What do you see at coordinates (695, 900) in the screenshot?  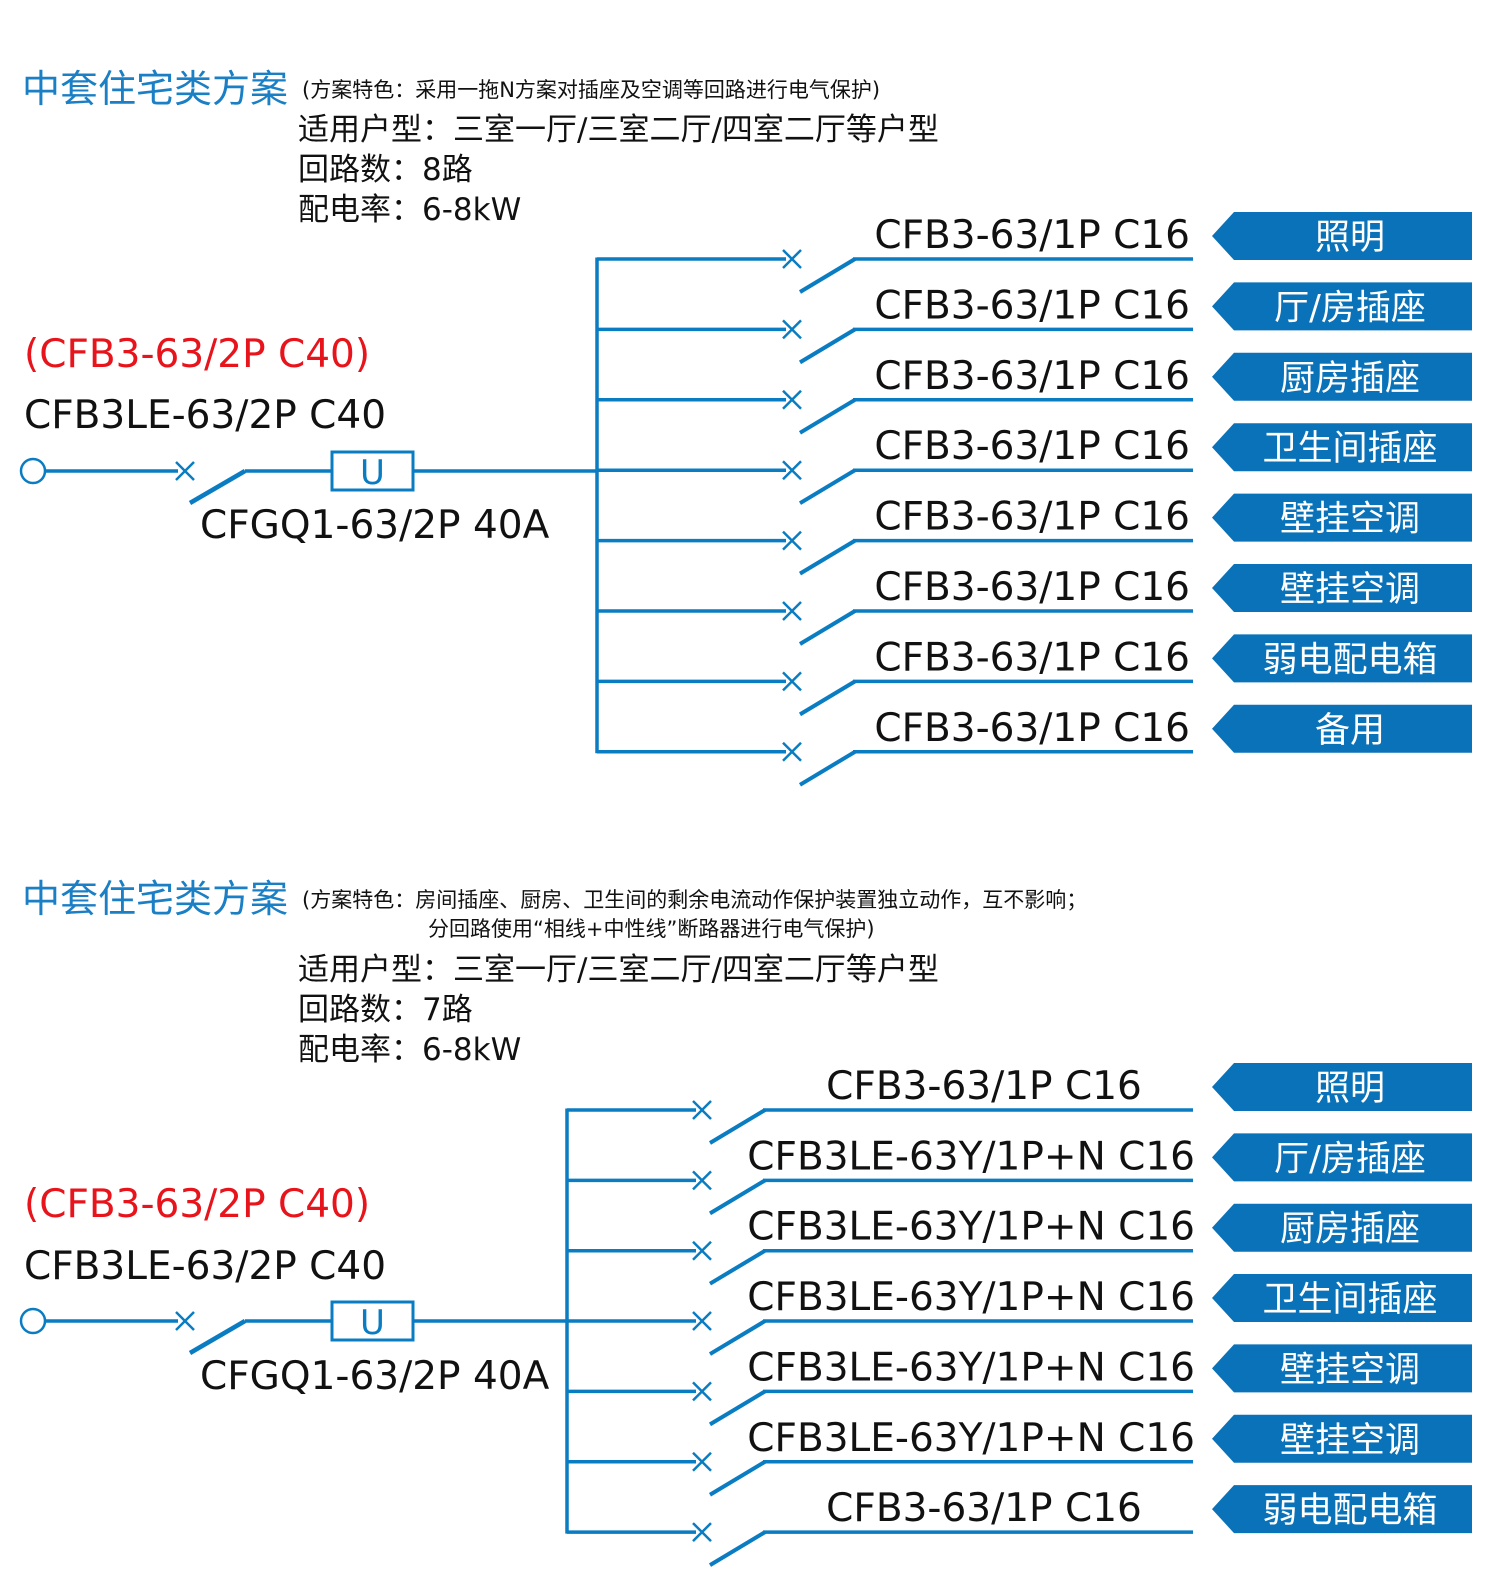 I see `scheme-feature: (方案特色：房间插座、厨房、卫生间的剩余电流动作保护装置独立动作，互不影响；` at bounding box center [695, 900].